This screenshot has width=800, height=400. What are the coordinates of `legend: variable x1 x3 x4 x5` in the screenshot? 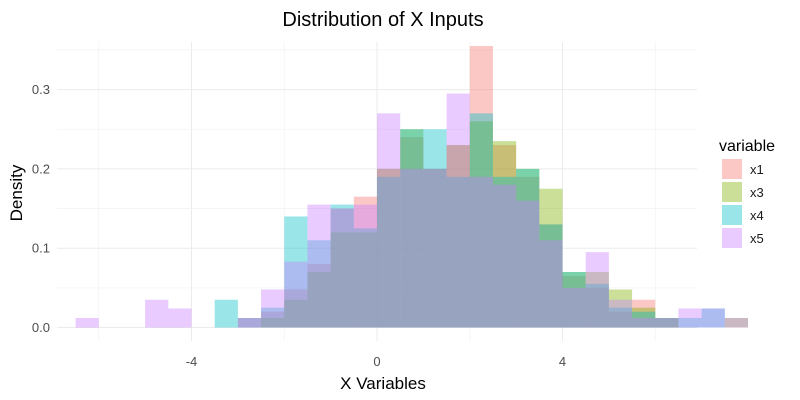 It's located at (747, 193).